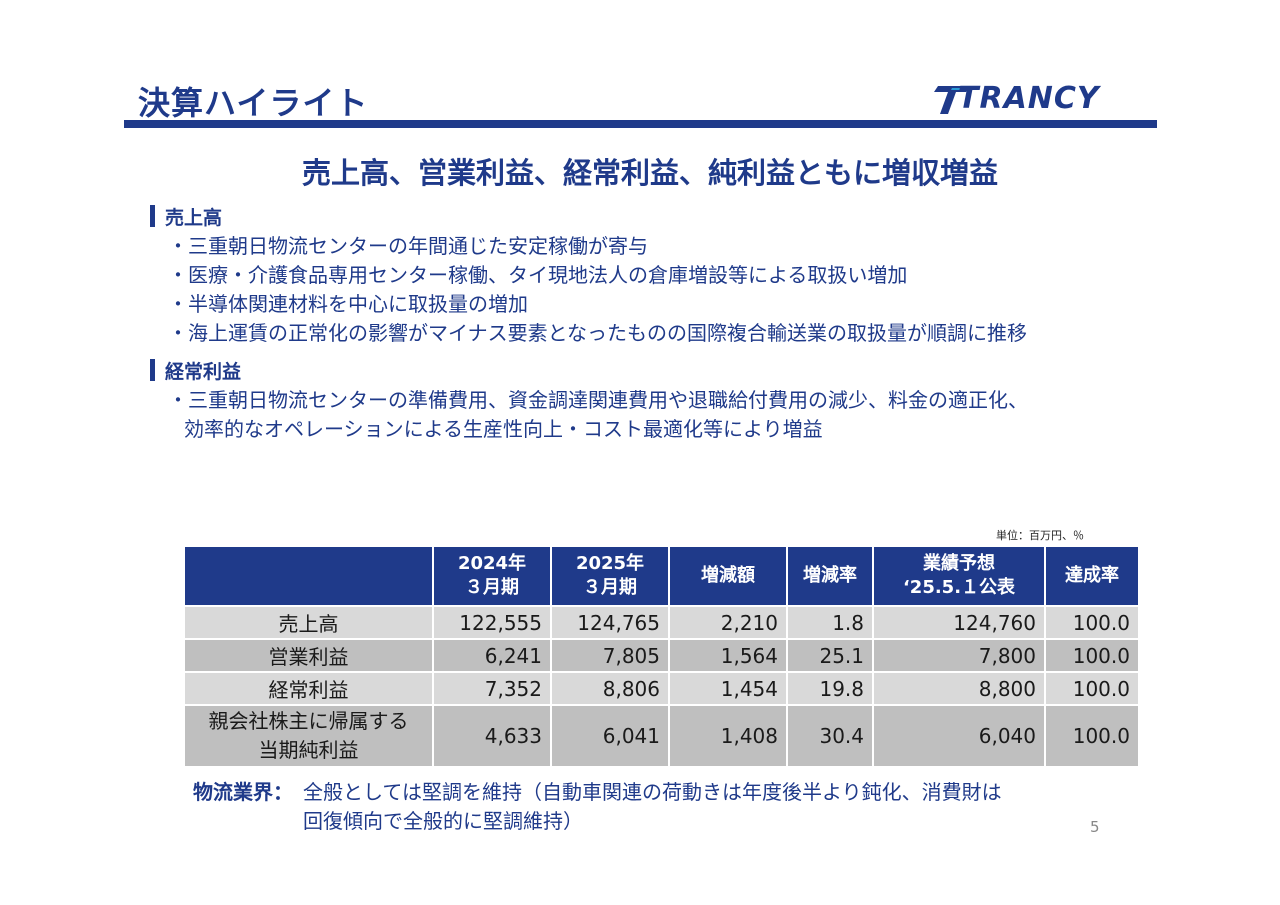 The width and height of the screenshot is (1280, 905). Describe the element at coordinates (830, 736) in the screenshot. I see `table-cell: 30.4` at that location.